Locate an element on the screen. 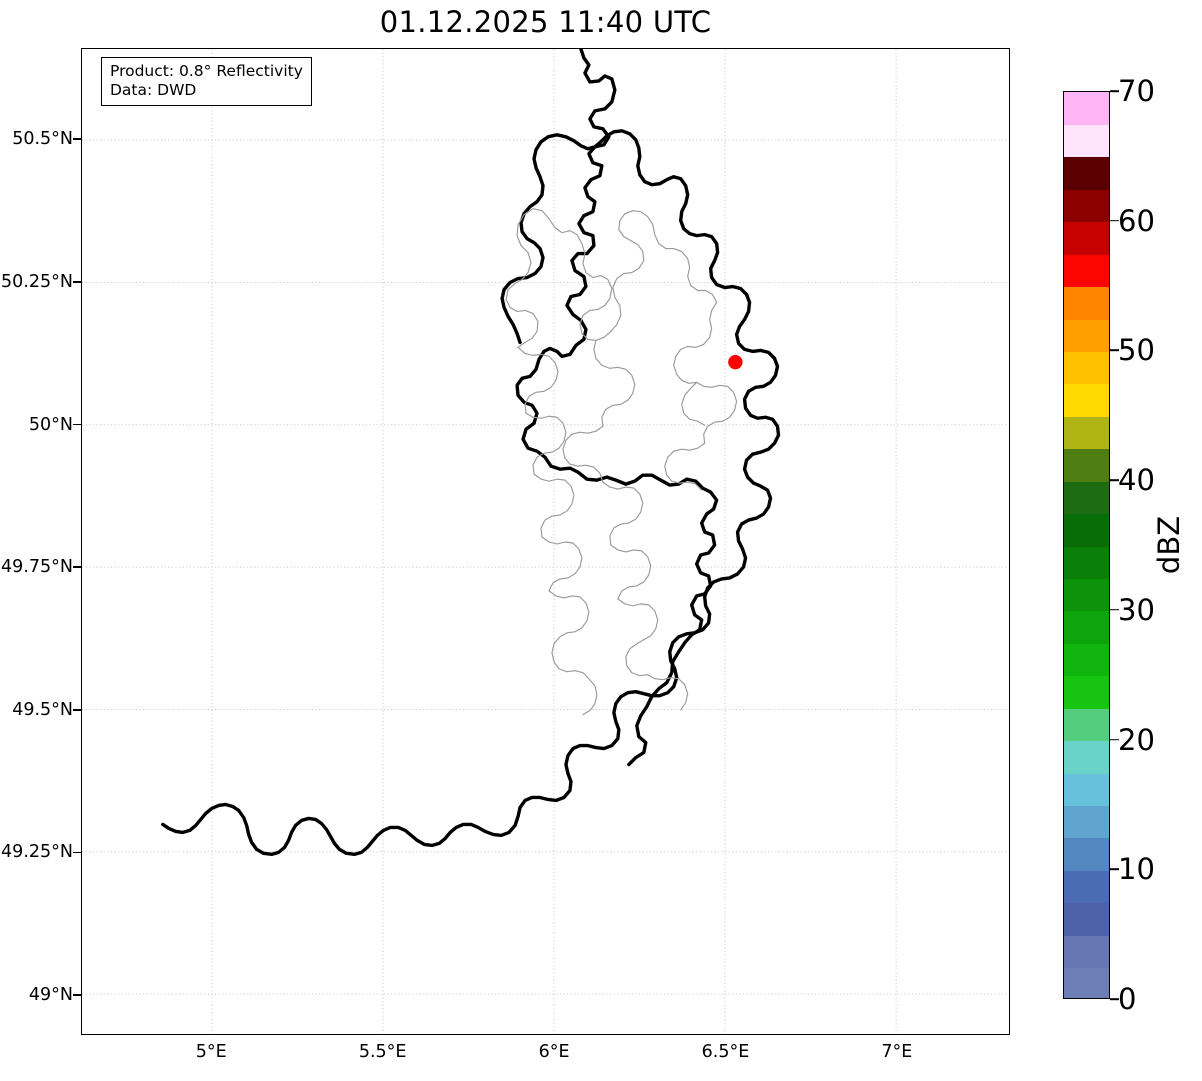 Image resolution: width=1202 pixels, height=1081 pixels. data-source-line: Data: DWD is located at coordinates (153, 90).